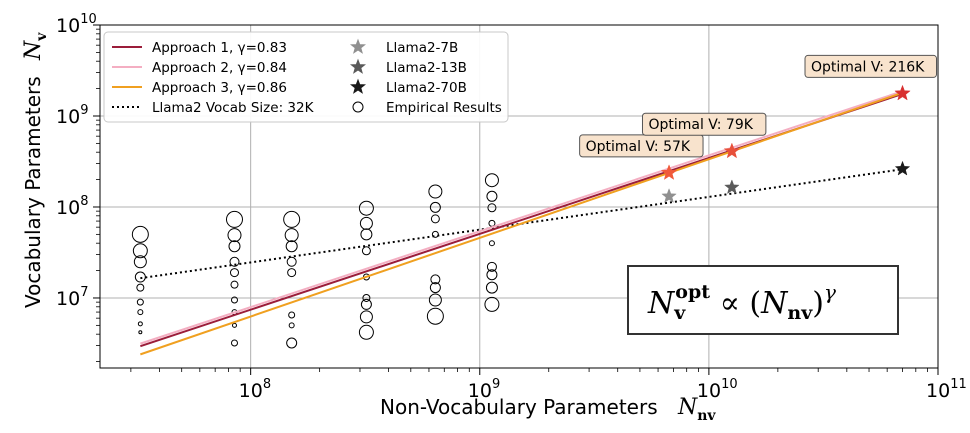 This screenshot has width=970, height=433. I want to click on formula-box: Nvopt ∝ (Nnv)γ, so click(763, 300).